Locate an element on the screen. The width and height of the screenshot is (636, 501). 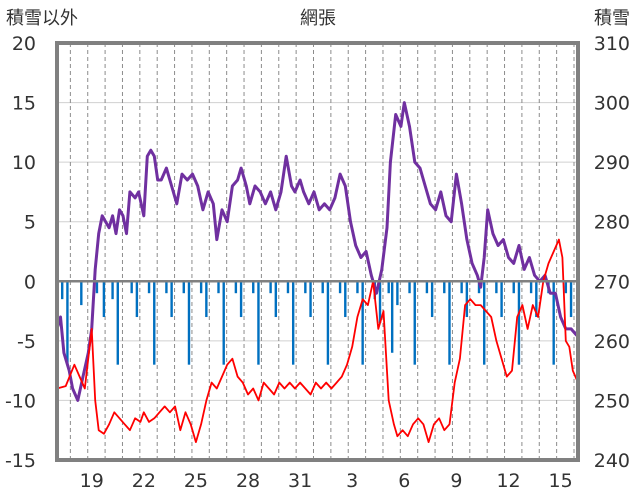
left-axis-label: 積雪以外 is located at coordinates (42, 18).